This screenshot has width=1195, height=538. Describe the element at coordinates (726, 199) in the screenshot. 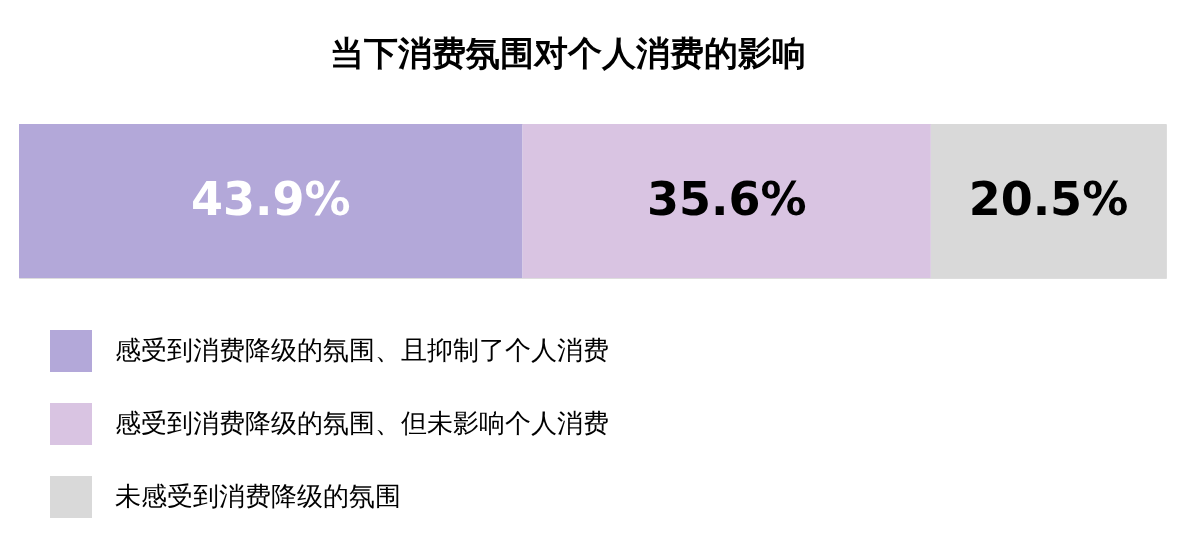

I see `data-label: 35.6%` at that location.